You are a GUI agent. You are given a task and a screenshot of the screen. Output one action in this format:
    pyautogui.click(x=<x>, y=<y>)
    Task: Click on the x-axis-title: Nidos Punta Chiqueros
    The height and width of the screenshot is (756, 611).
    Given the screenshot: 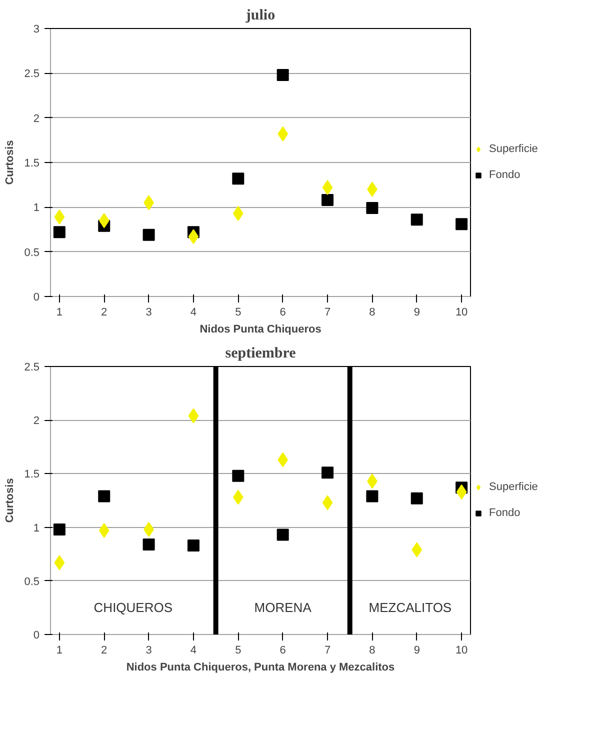 What is the action you would take?
    pyautogui.click(x=261, y=330)
    